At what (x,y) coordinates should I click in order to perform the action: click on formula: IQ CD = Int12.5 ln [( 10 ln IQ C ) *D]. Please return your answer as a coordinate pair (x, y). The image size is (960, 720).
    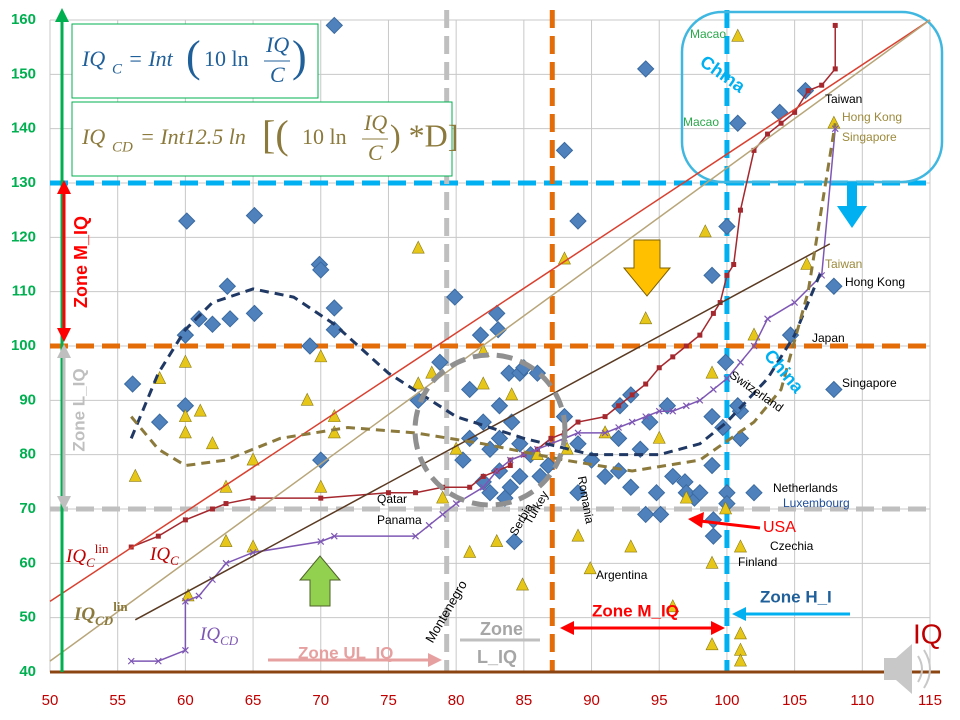
    Looking at the image, I should click on (269, 137).